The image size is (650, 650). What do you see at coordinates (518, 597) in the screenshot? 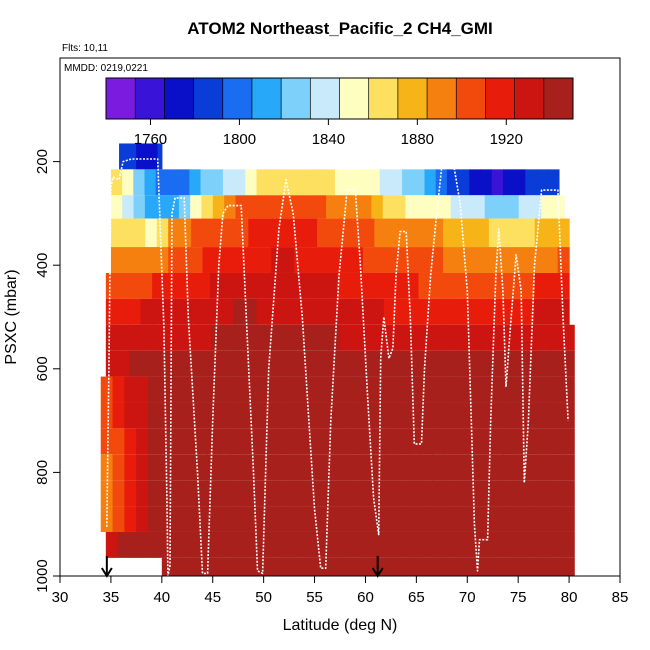
I see `x-tick-label: 75` at bounding box center [518, 597].